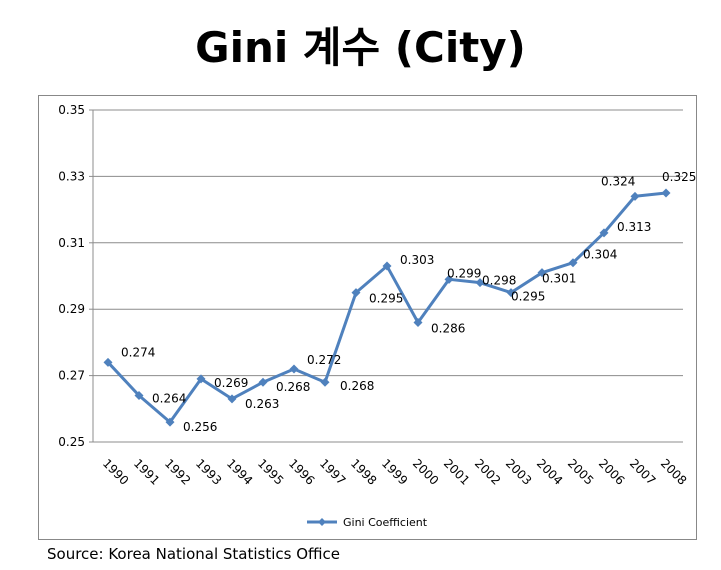  What do you see at coordinates (580, 471) in the screenshot?
I see `x-tick-label: 2005` at bounding box center [580, 471].